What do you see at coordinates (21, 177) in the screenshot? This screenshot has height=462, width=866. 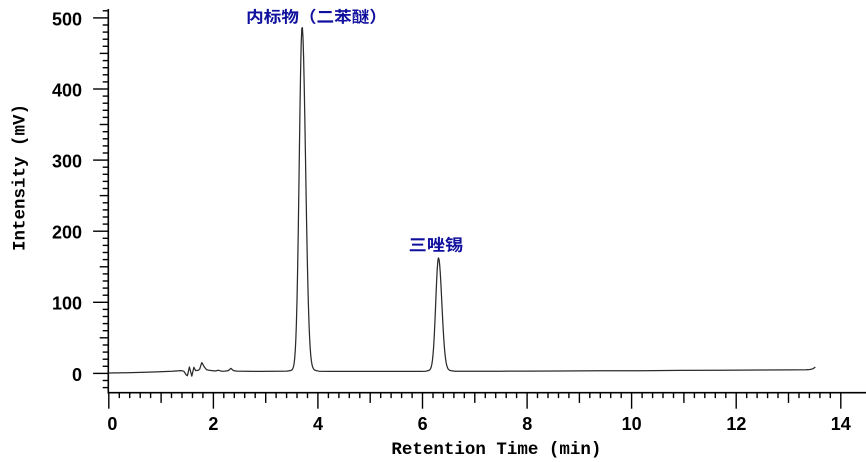 I see `svg-text: Intensity (mV)` at bounding box center [21, 177].